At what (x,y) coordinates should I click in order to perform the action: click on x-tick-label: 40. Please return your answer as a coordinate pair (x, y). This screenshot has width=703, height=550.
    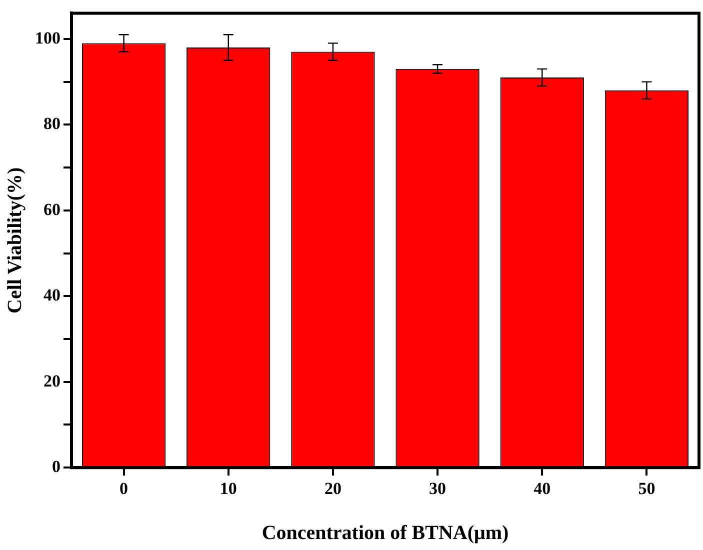
    Looking at the image, I should click on (542, 488).